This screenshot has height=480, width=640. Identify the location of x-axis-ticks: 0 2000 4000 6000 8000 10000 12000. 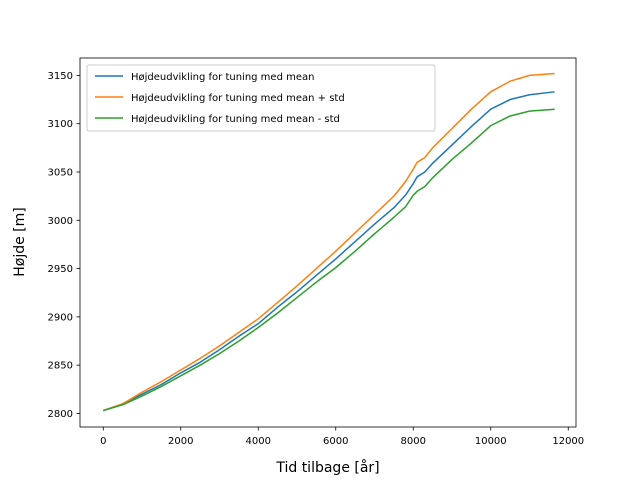
(342, 437).